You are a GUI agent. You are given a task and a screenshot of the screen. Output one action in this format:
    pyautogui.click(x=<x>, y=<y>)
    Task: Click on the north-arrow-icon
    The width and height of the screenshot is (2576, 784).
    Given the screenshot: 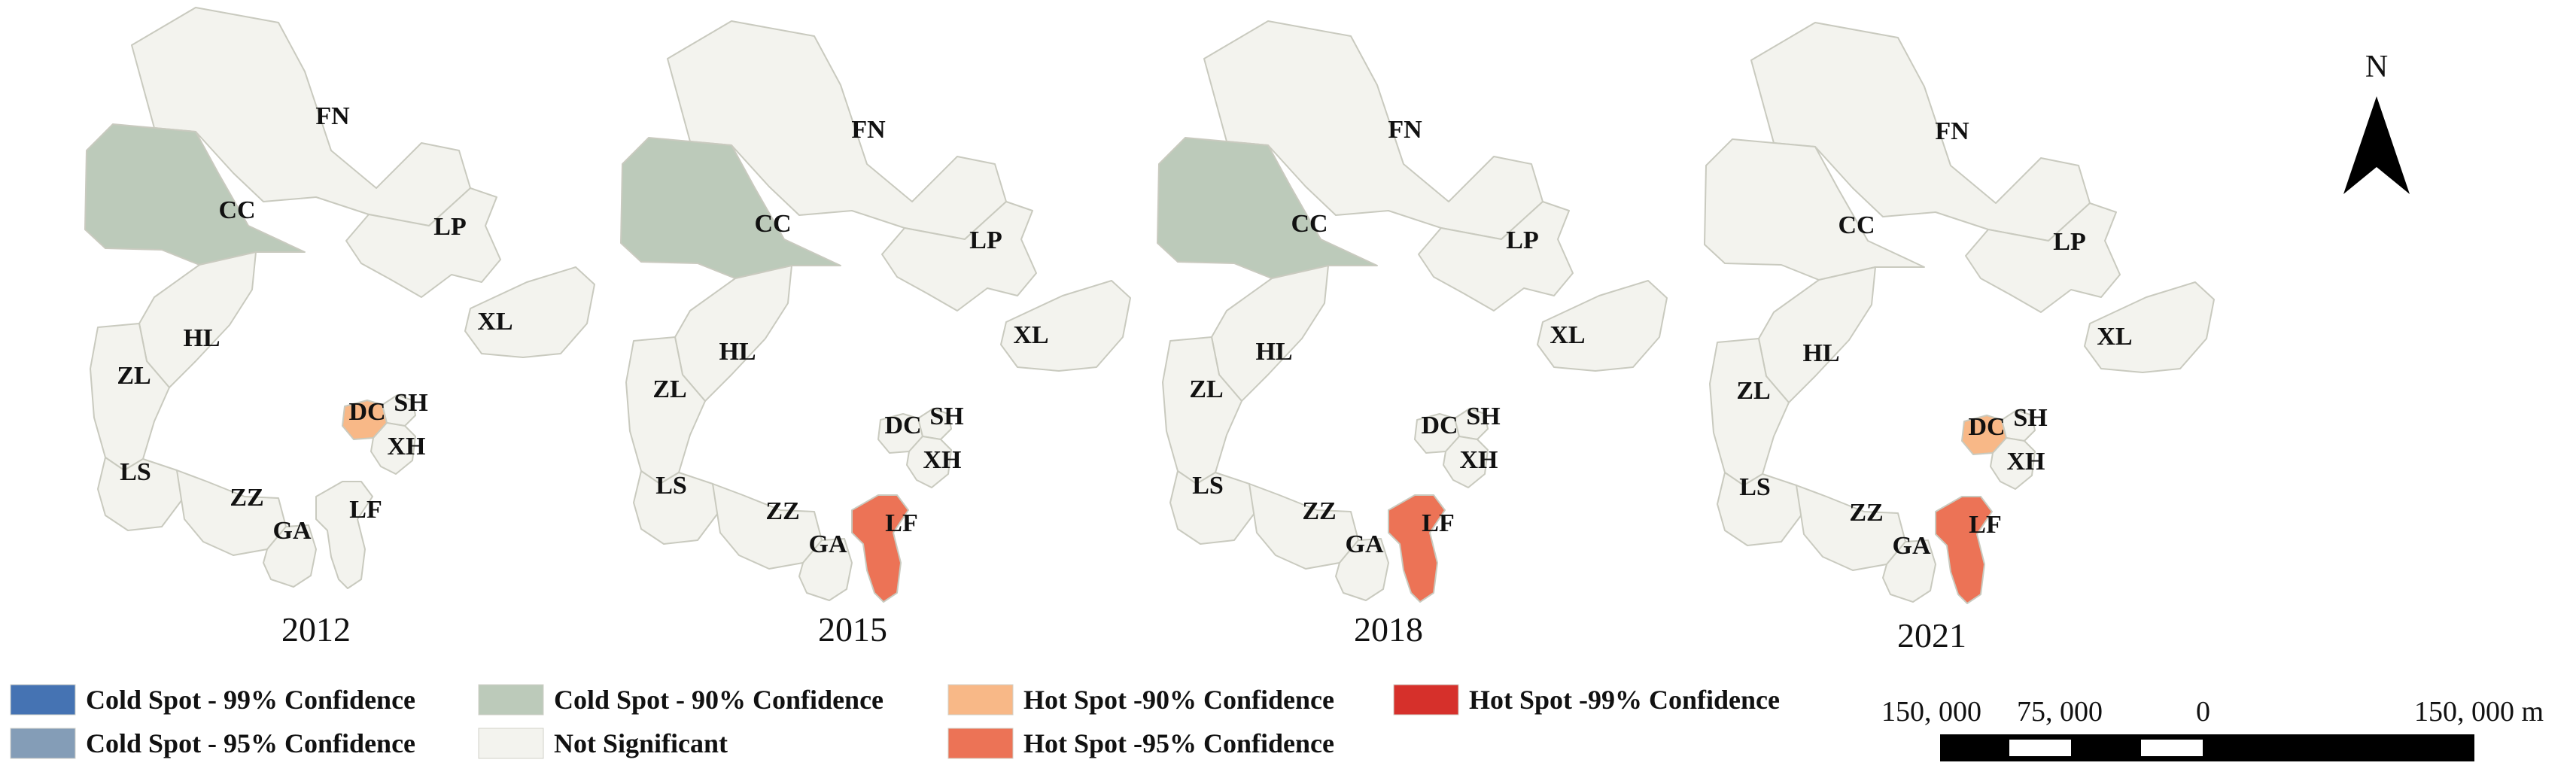 What is the action you would take?
    pyautogui.click(x=2376, y=145)
    